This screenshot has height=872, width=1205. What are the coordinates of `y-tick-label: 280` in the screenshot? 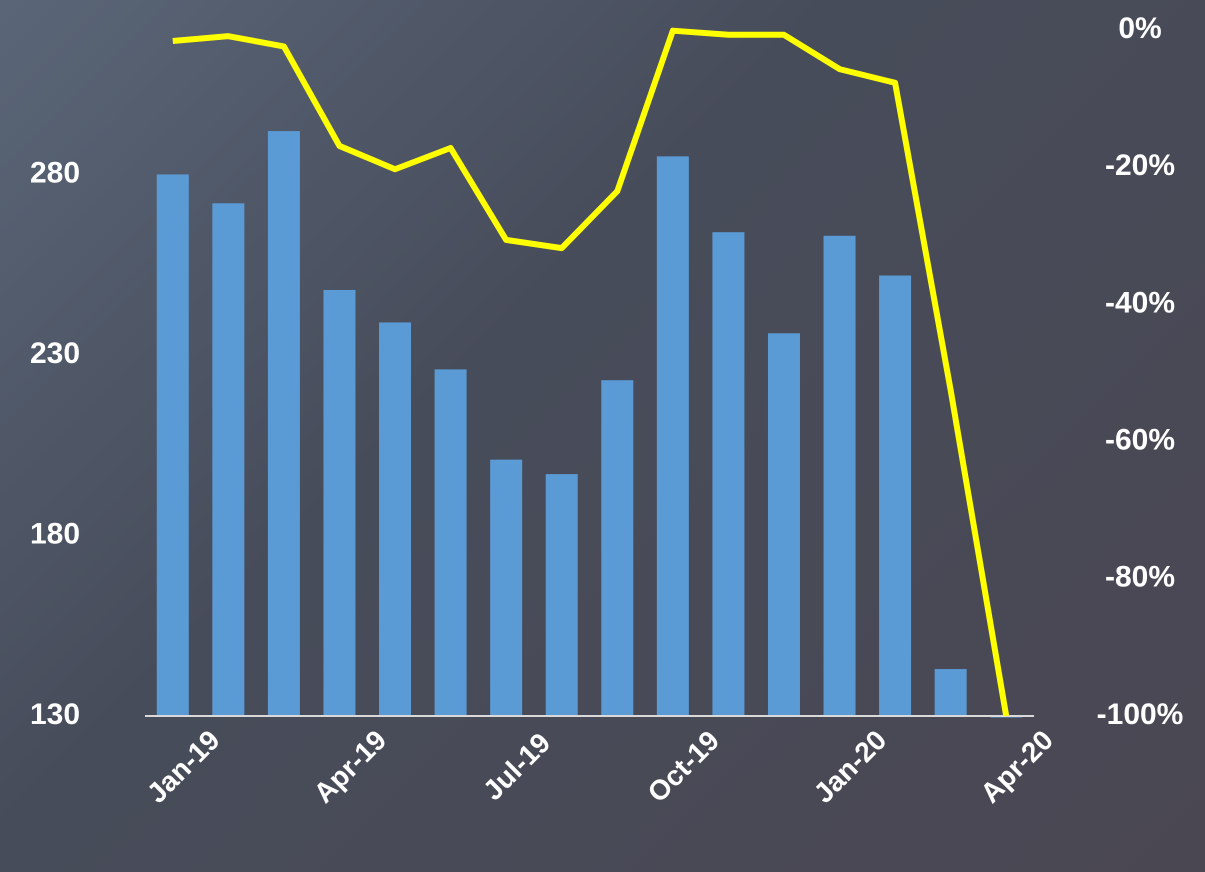 It's located at (55, 172).